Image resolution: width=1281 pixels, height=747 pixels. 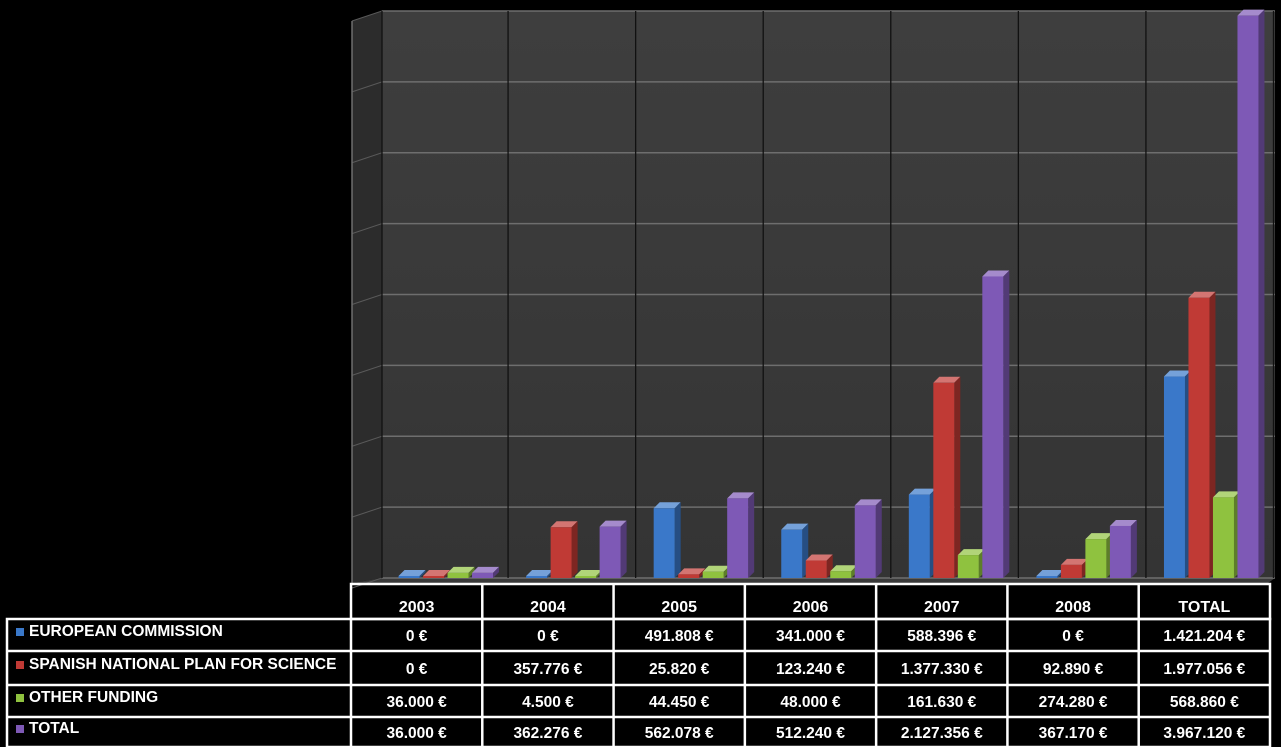 What do you see at coordinates (548, 636) in the screenshot?
I see `data-label: 0 €` at bounding box center [548, 636].